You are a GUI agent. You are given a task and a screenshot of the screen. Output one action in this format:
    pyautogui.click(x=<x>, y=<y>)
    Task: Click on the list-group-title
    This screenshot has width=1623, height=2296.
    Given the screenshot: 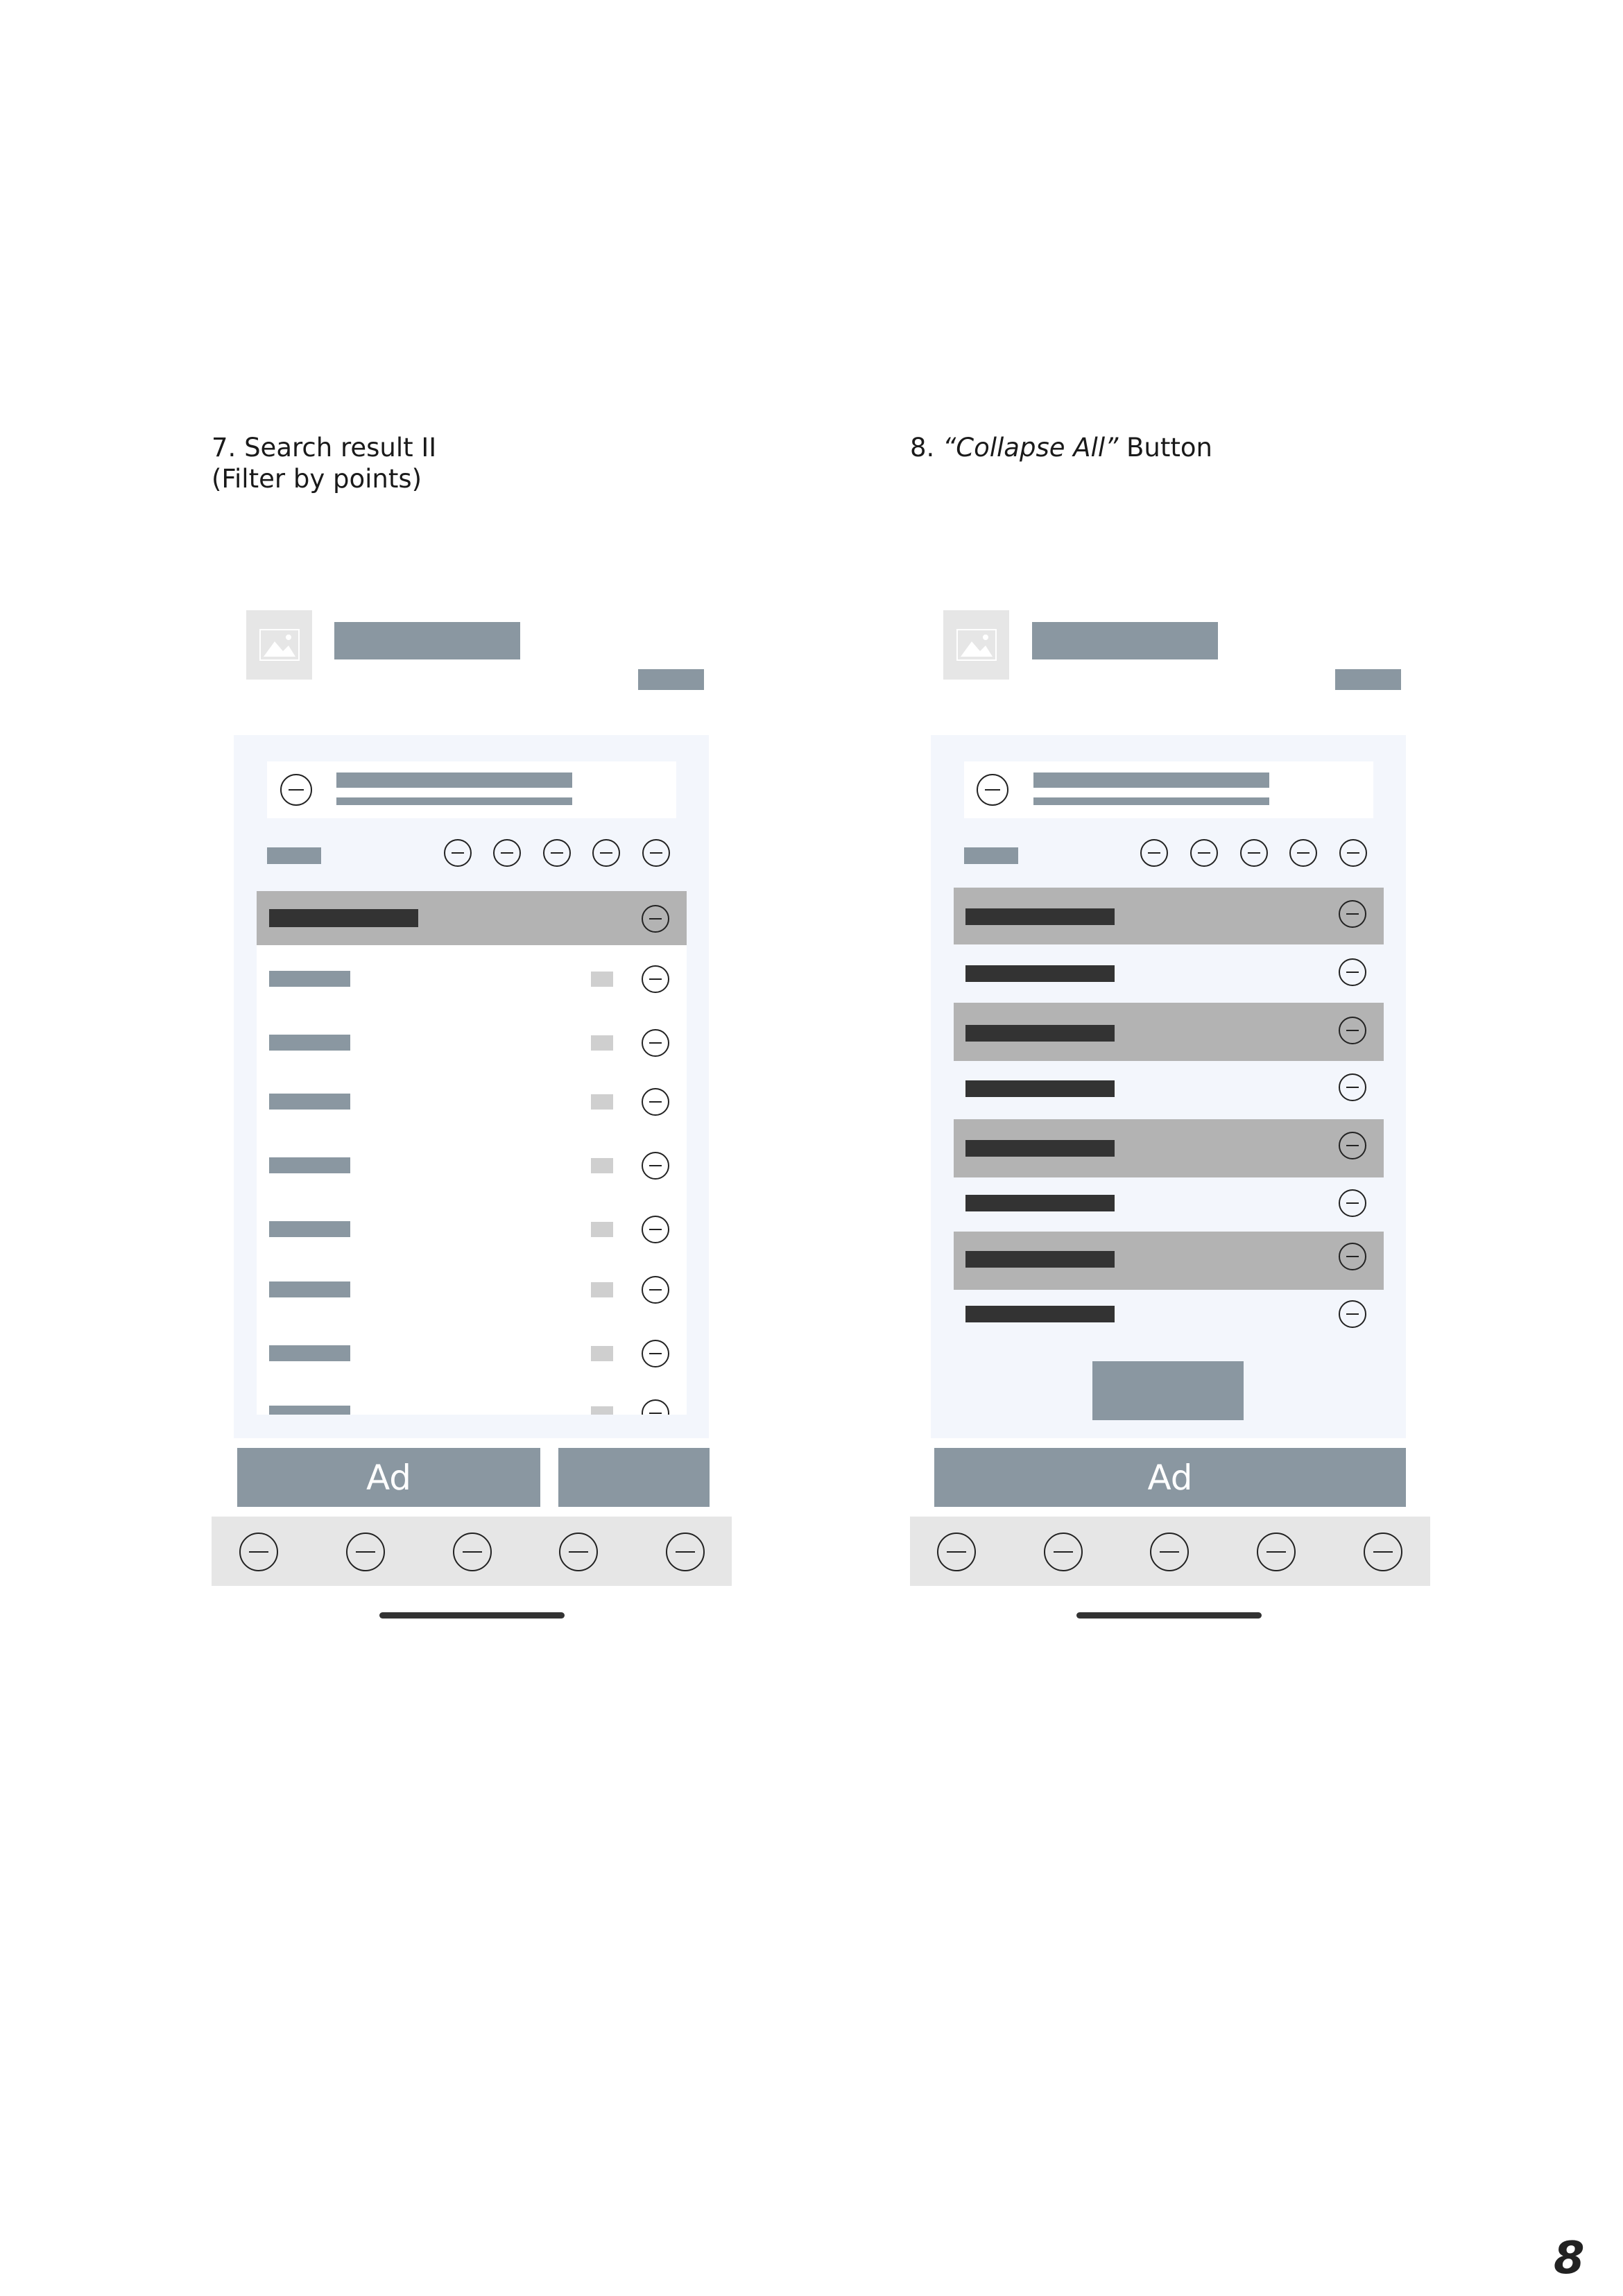 What is the action you would take?
    pyautogui.click(x=343, y=918)
    